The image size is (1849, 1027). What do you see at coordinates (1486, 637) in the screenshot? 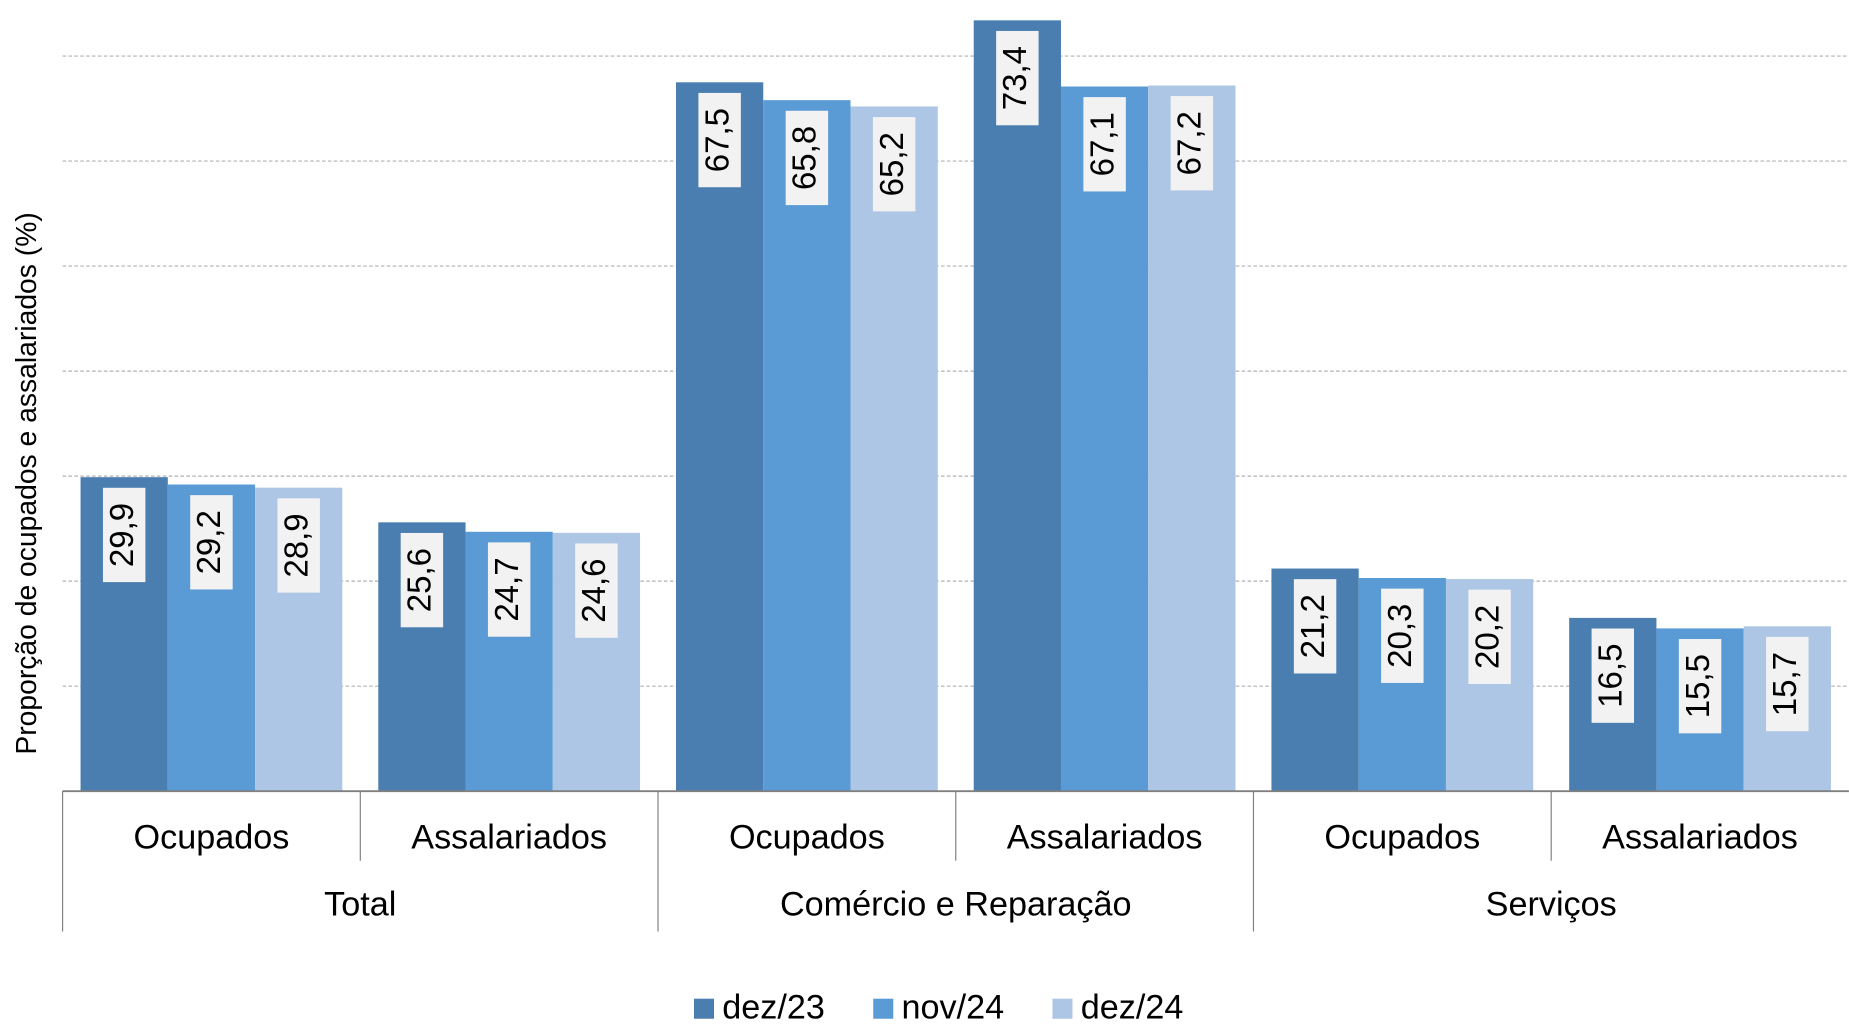
I see `value-label: 20,2` at bounding box center [1486, 637].